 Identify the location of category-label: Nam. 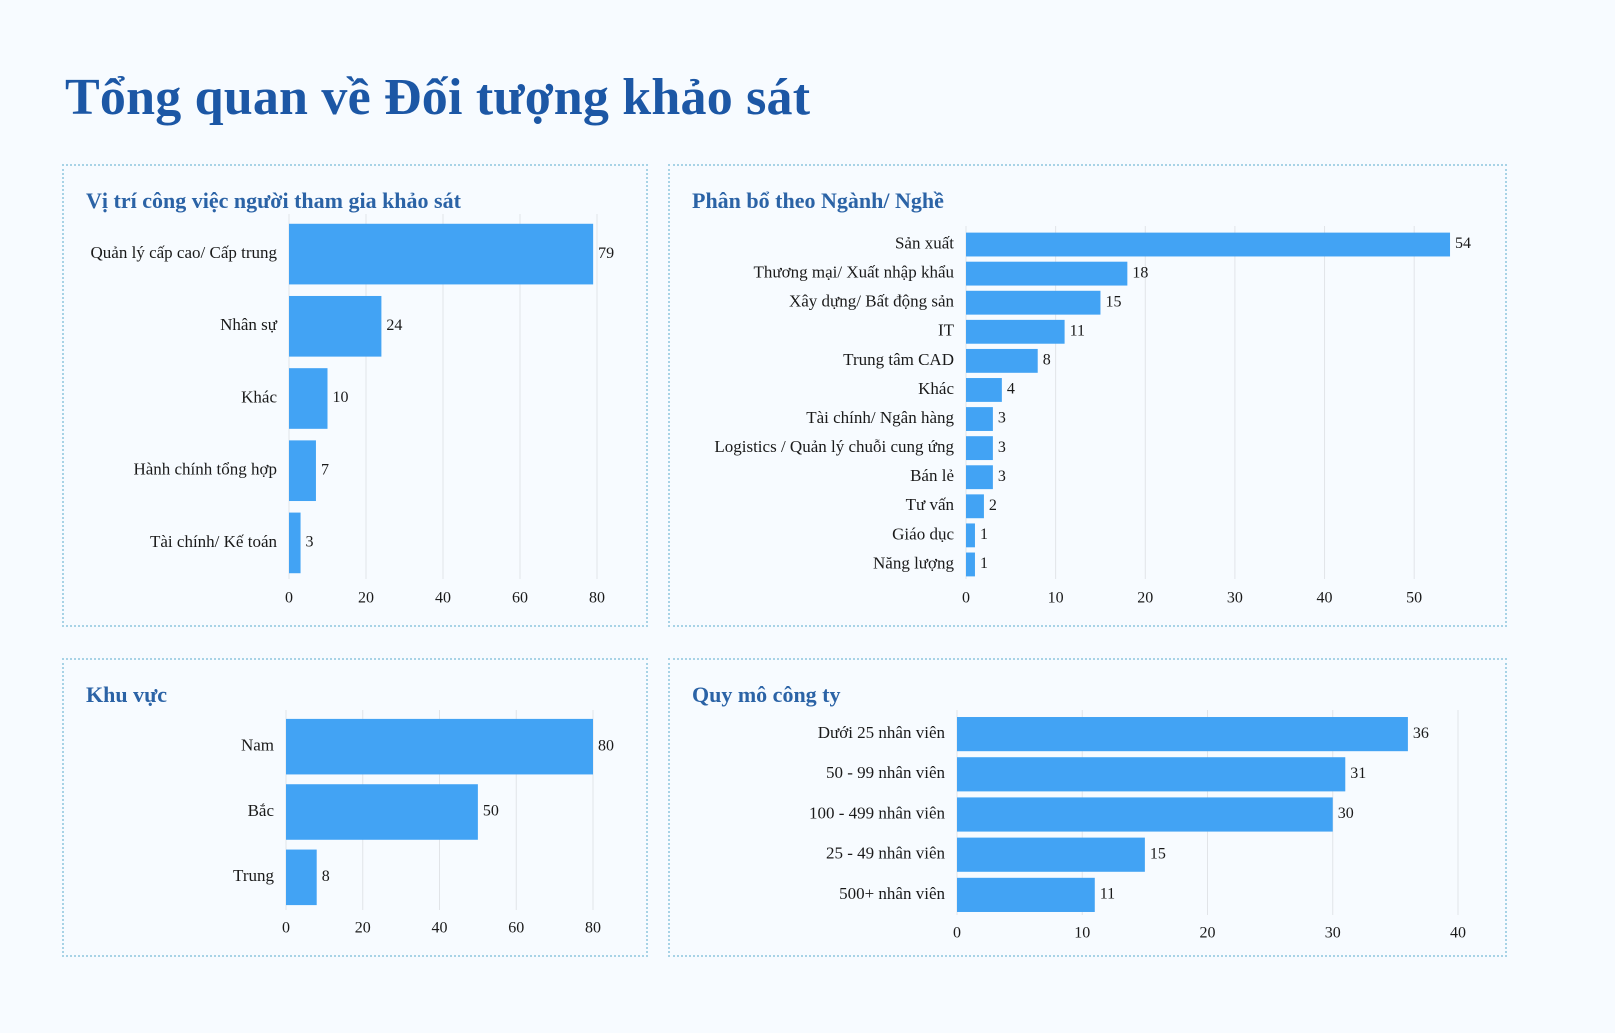
(257, 745).